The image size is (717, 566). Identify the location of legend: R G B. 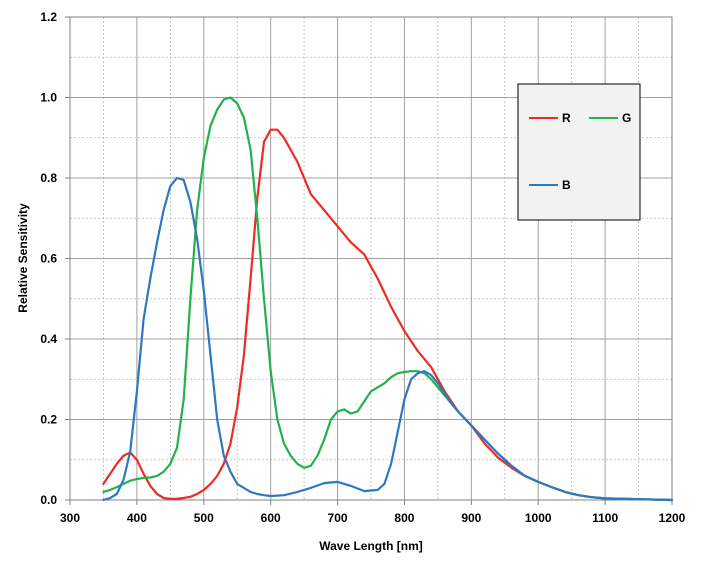
(579, 152).